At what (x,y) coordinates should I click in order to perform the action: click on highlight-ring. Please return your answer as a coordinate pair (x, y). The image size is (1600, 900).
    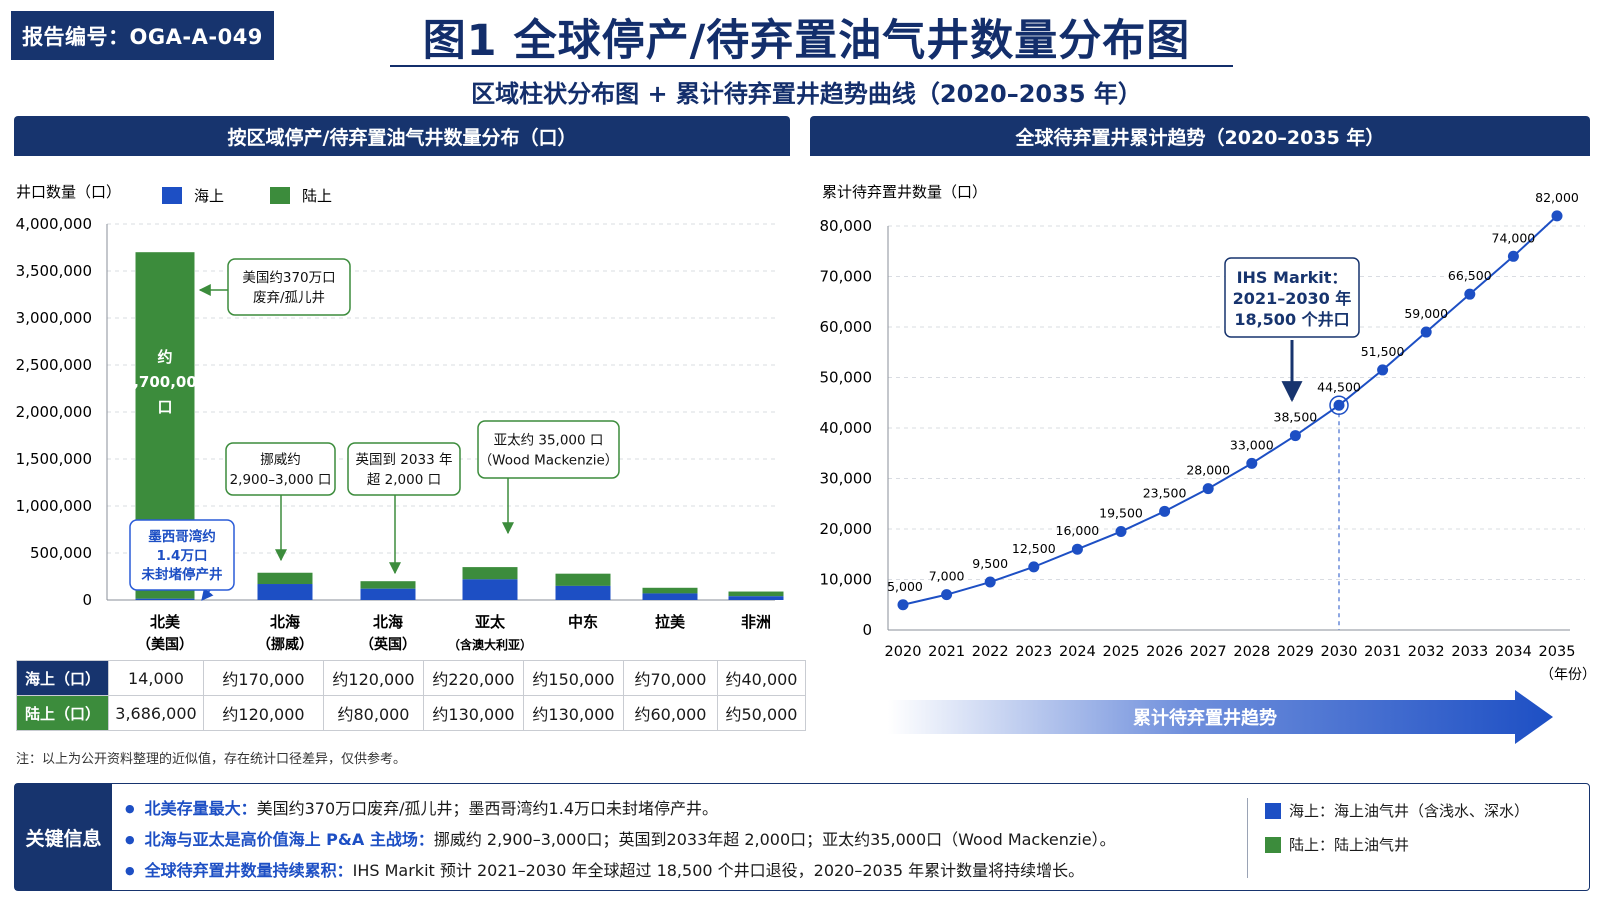
    Looking at the image, I should click on (1339, 405).